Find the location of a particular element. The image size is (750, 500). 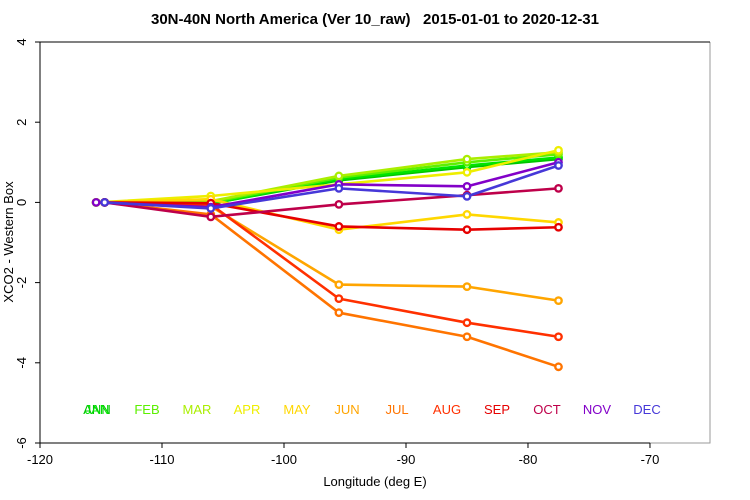

y-tick-label: 0 is located at coordinates (21, 202).